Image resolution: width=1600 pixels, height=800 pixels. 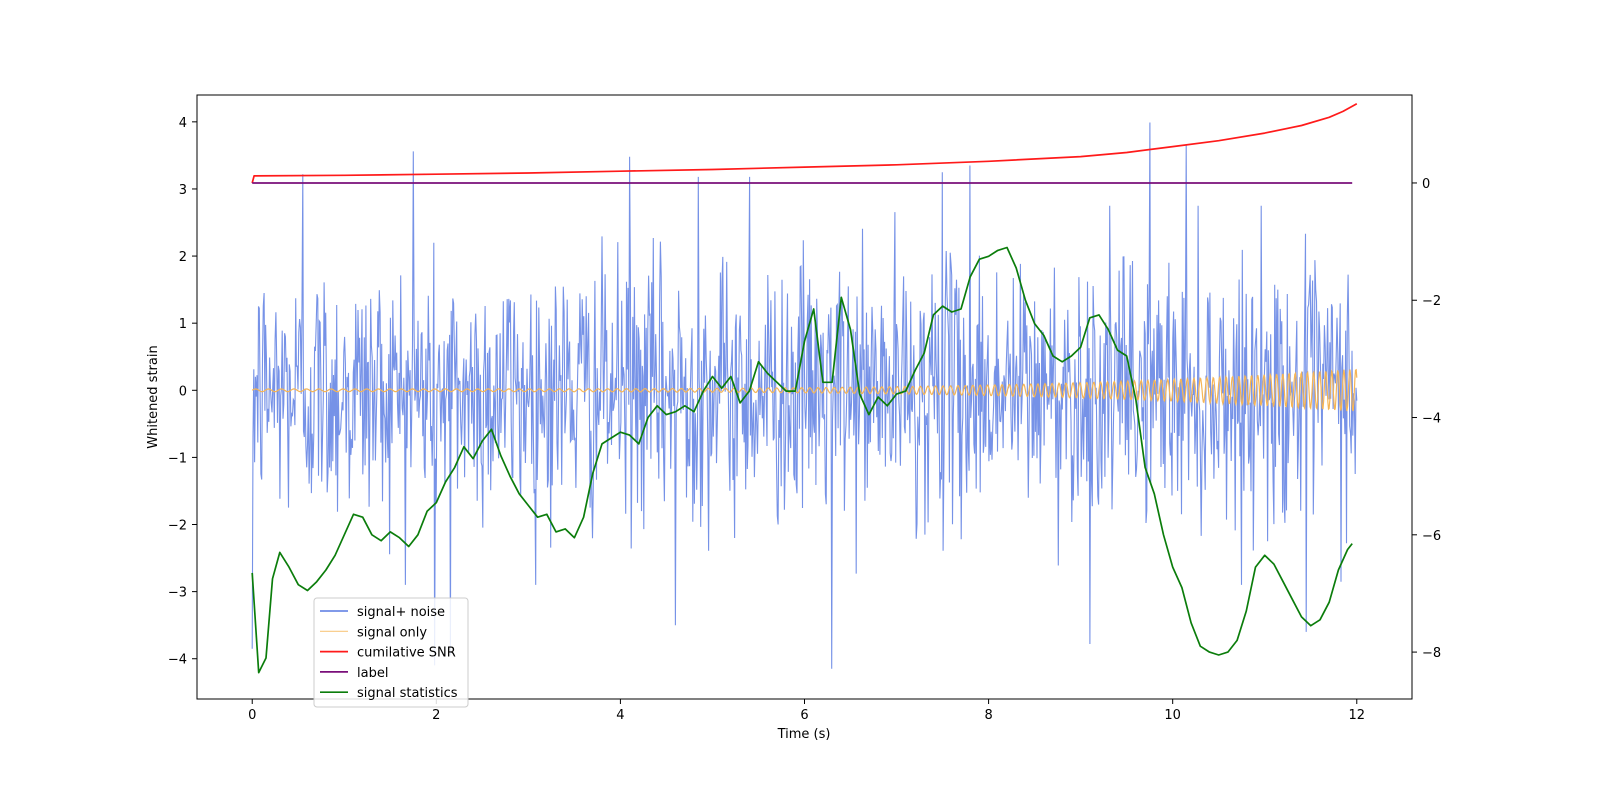 I want to click on y-tick-label: 1, so click(x=183, y=324).